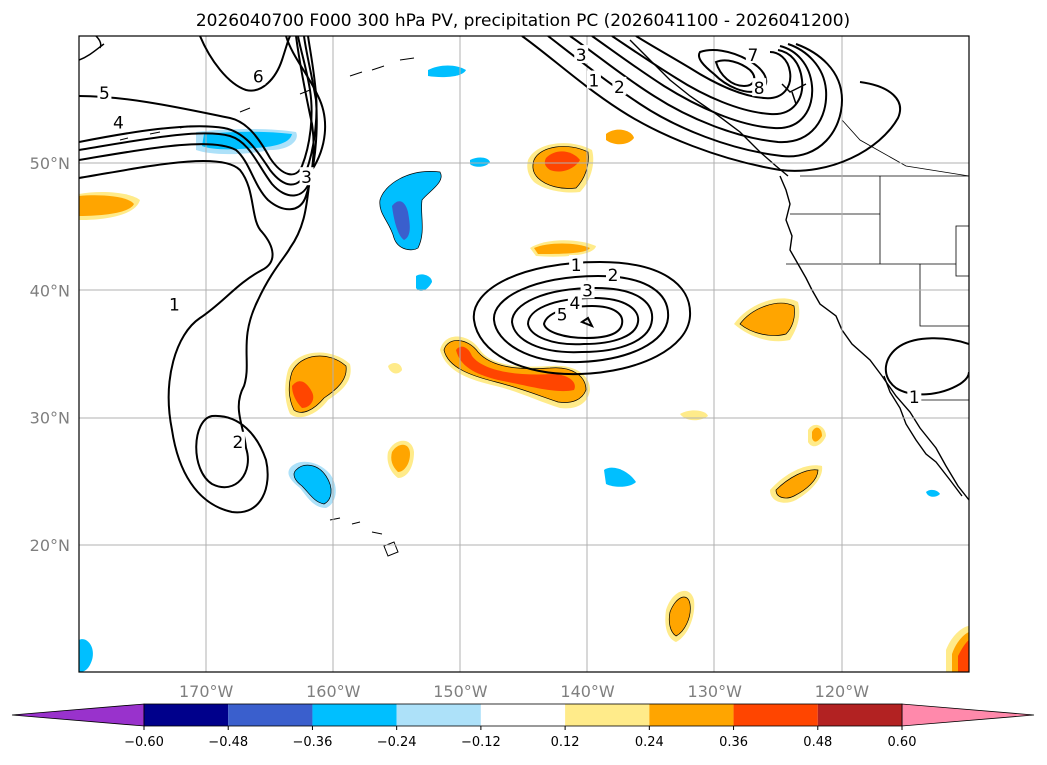 This screenshot has width=1047, height=765. I want to click on lat-labels: 50°N 40°N 30°N 20°N, so click(50, 354).